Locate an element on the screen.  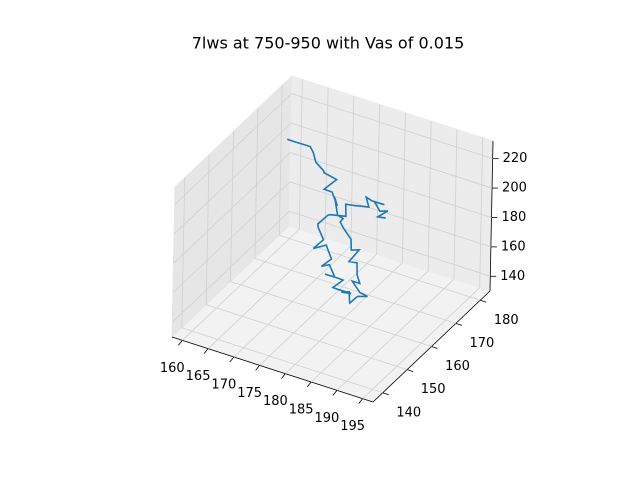
y-tick-label: 170 is located at coordinates (481, 343).